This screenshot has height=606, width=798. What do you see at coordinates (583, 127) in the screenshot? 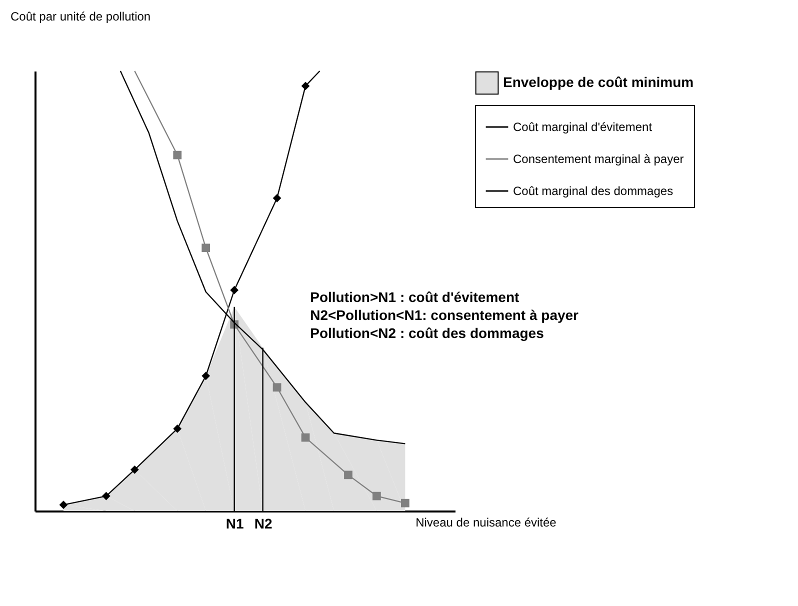
I see `legend-label: Coût marginal d'évitement` at bounding box center [583, 127].